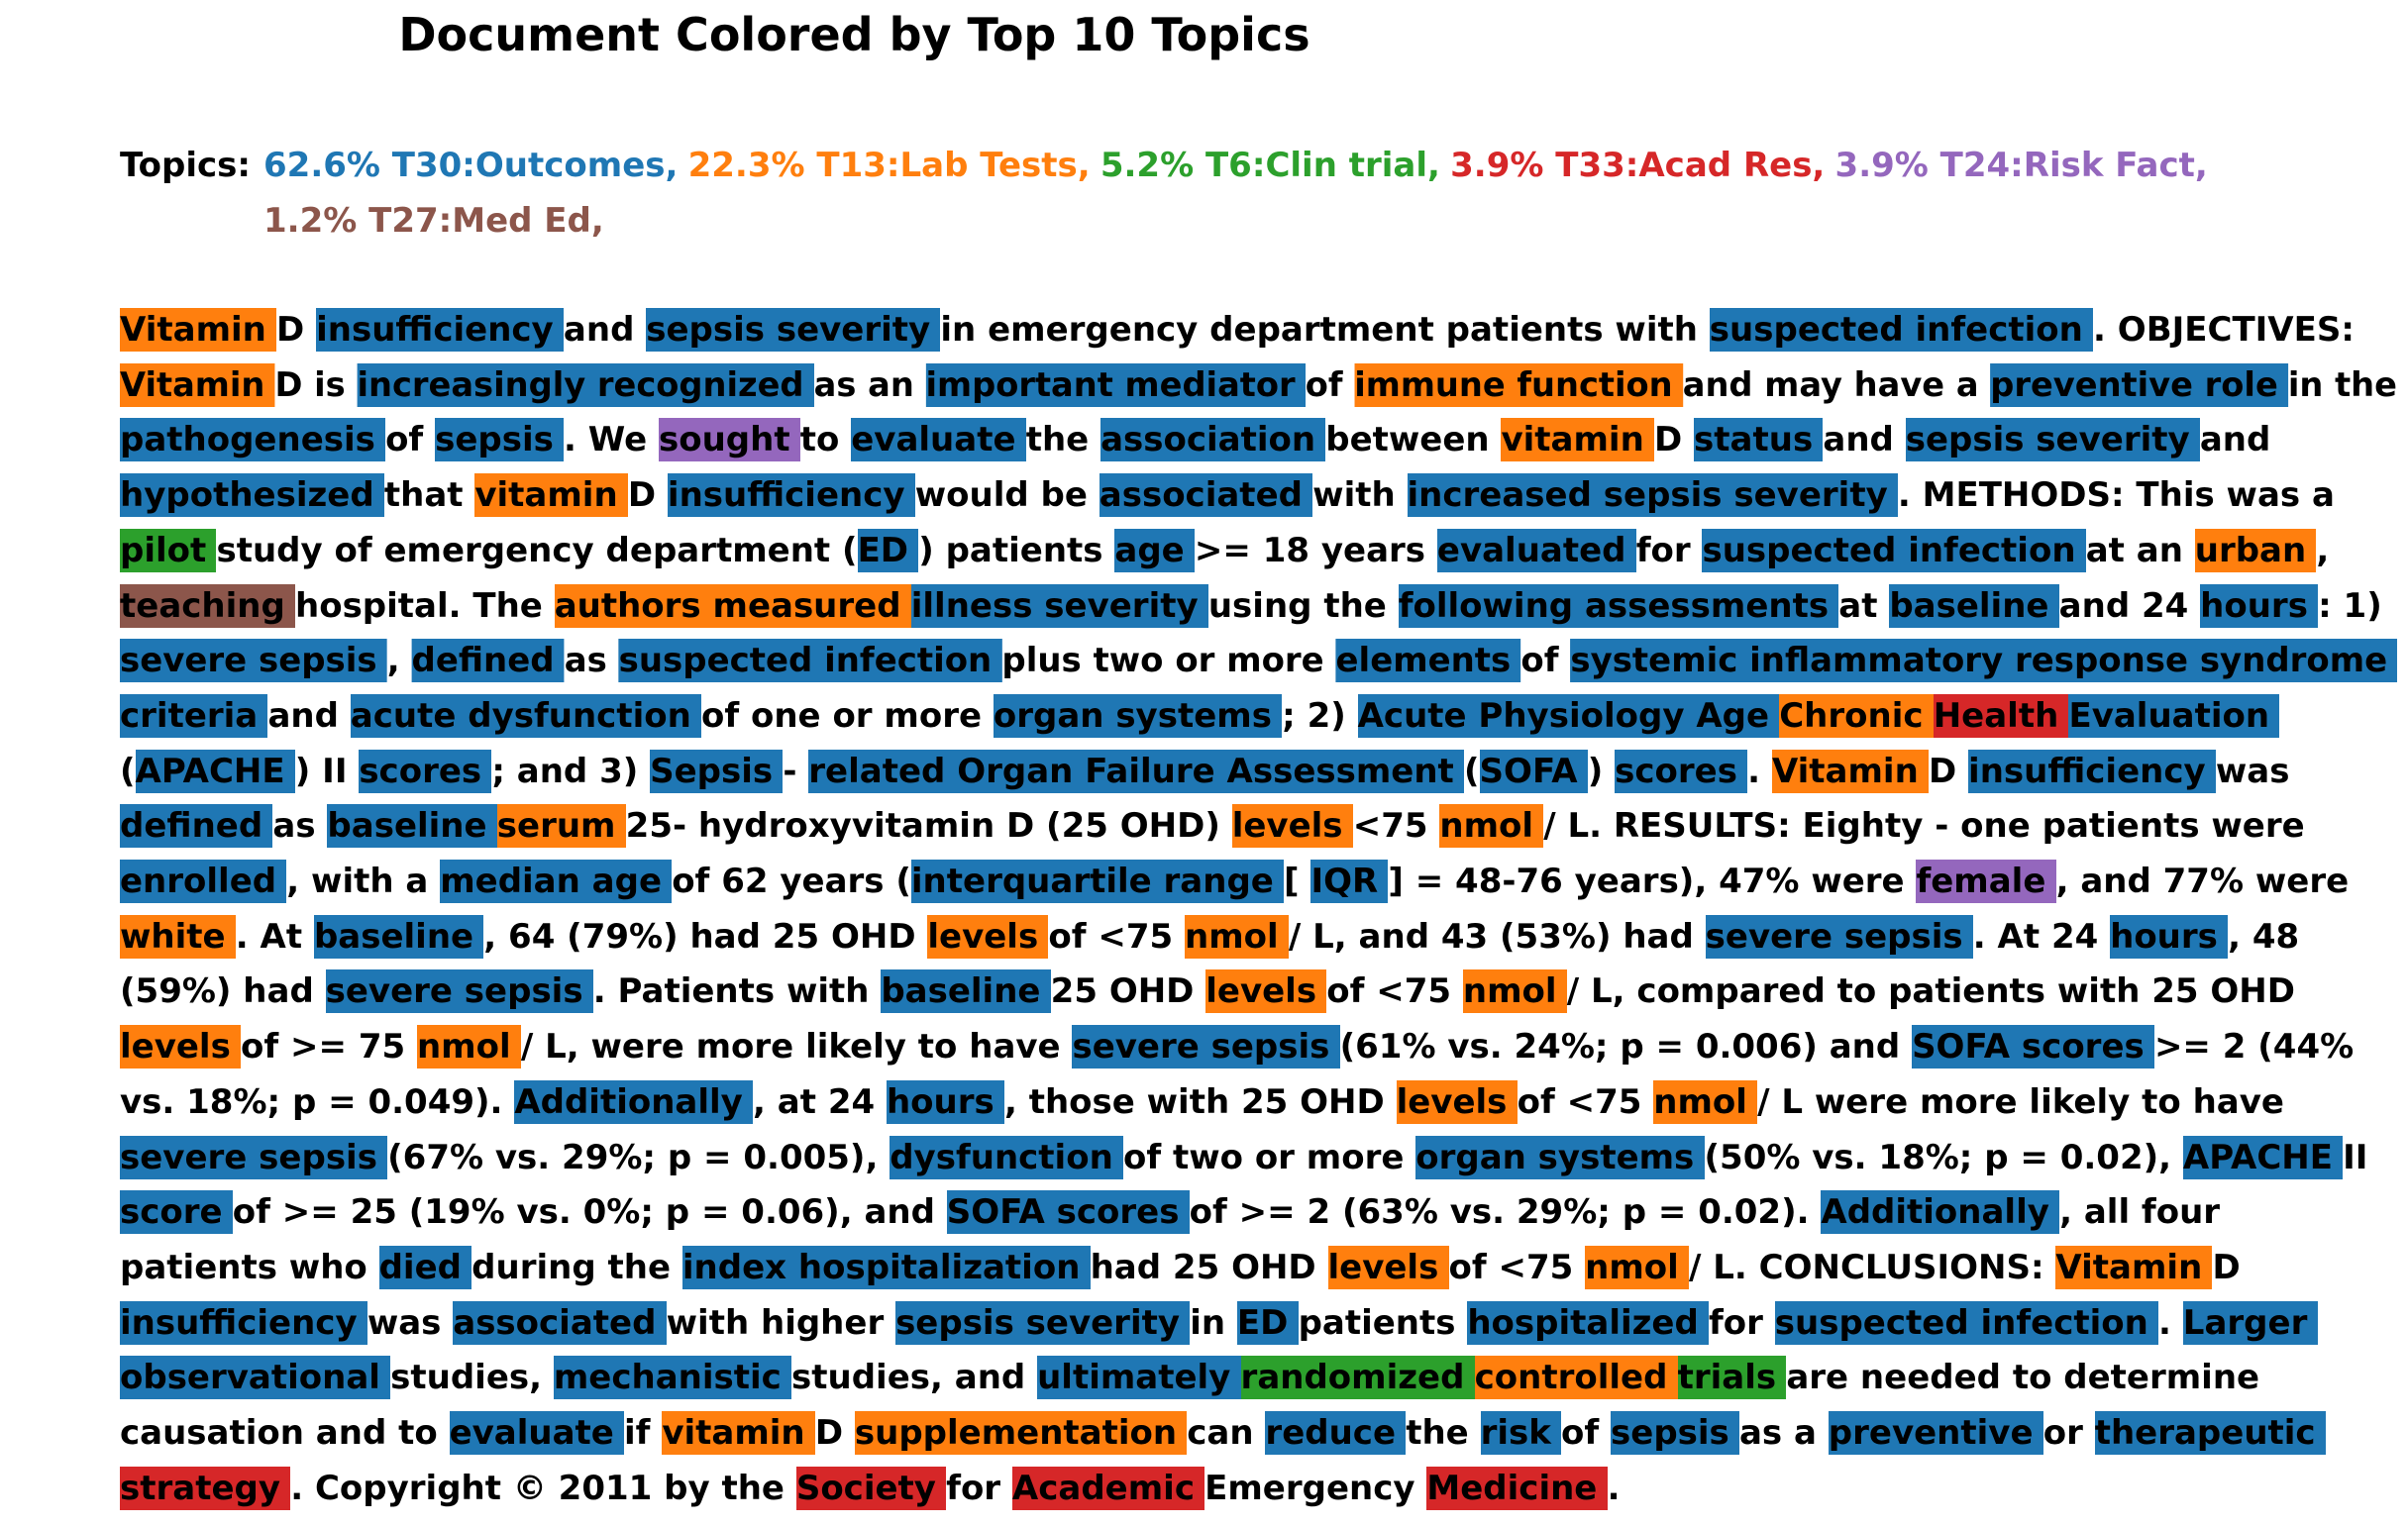  I want to click on plain-text: during the, so click(576, 1267).